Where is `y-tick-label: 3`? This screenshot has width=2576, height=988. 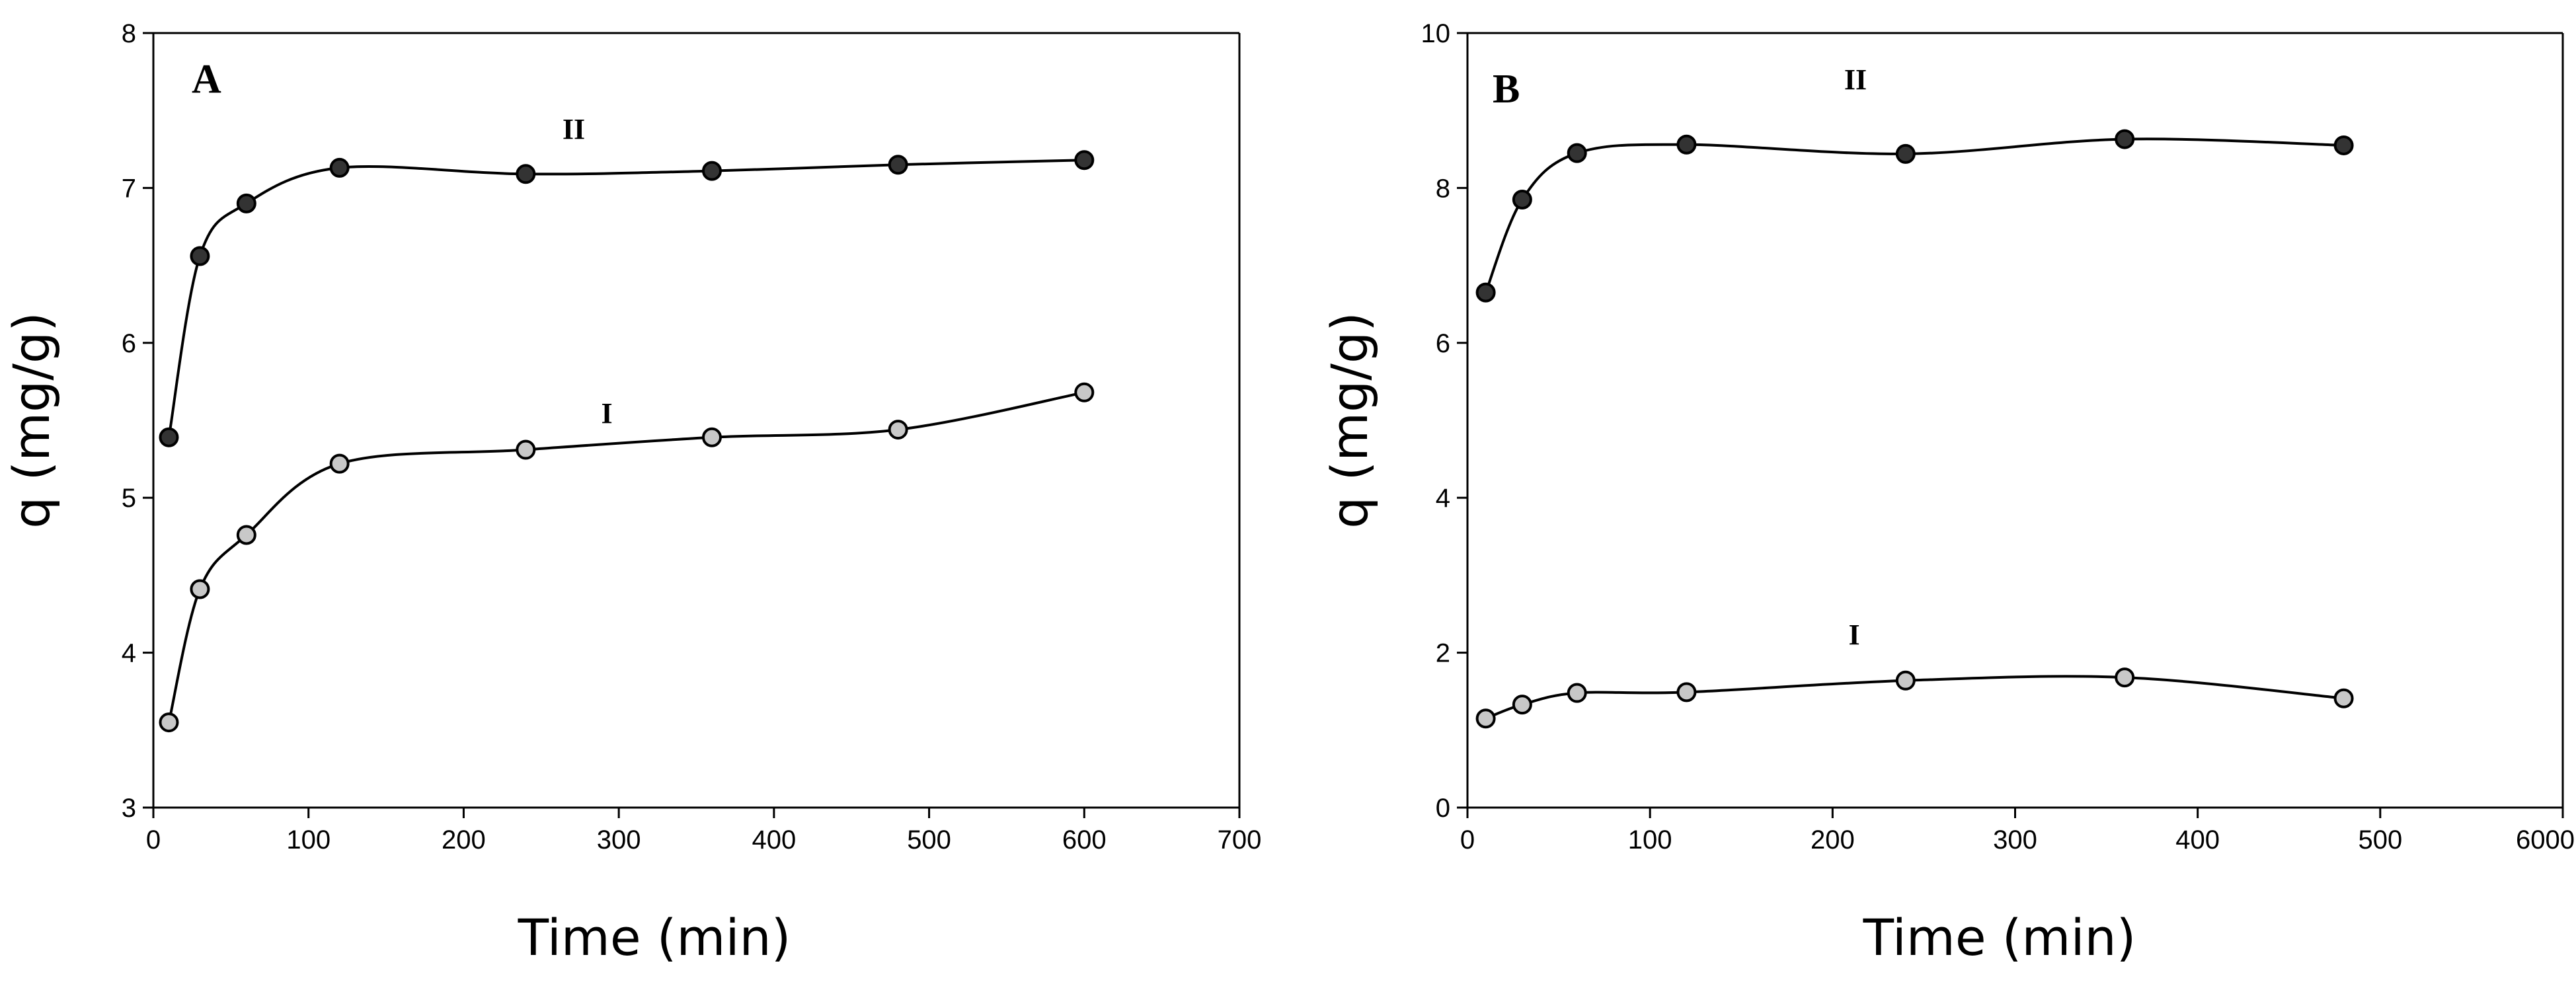
y-tick-label: 3 is located at coordinates (129, 808).